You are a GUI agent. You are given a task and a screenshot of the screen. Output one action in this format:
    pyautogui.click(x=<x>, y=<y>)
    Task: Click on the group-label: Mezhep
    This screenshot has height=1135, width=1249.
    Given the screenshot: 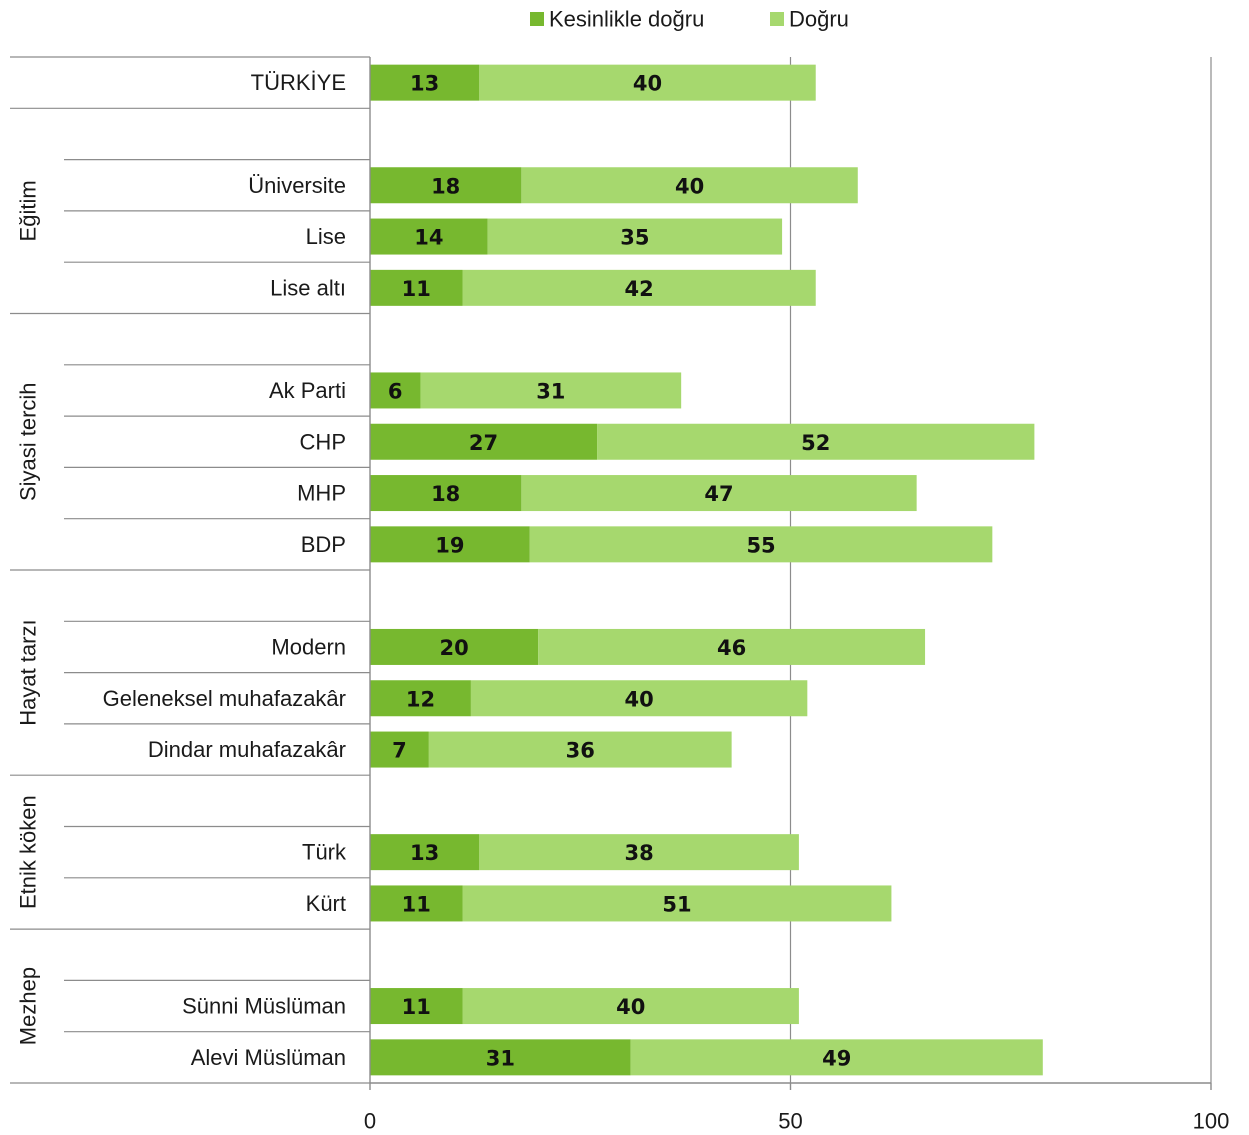 What is the action you would take?
    pyautogui.click(x=28, y=1006)
    